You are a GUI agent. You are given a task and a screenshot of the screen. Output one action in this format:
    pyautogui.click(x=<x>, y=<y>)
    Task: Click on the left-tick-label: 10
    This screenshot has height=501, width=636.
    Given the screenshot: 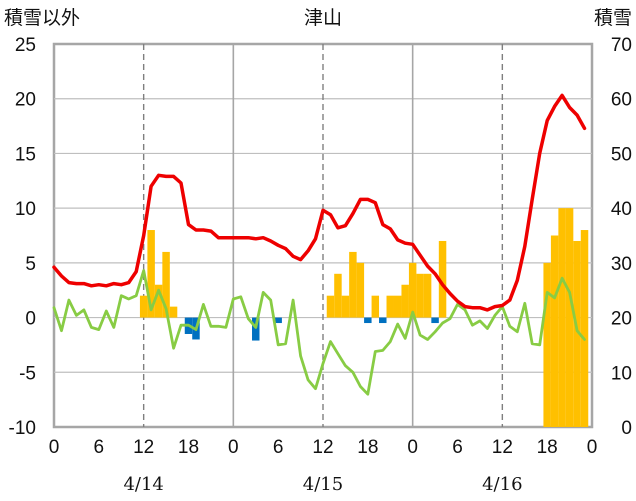 What is the action you would take?
    pyautogui.click(x=25, y=209)
    